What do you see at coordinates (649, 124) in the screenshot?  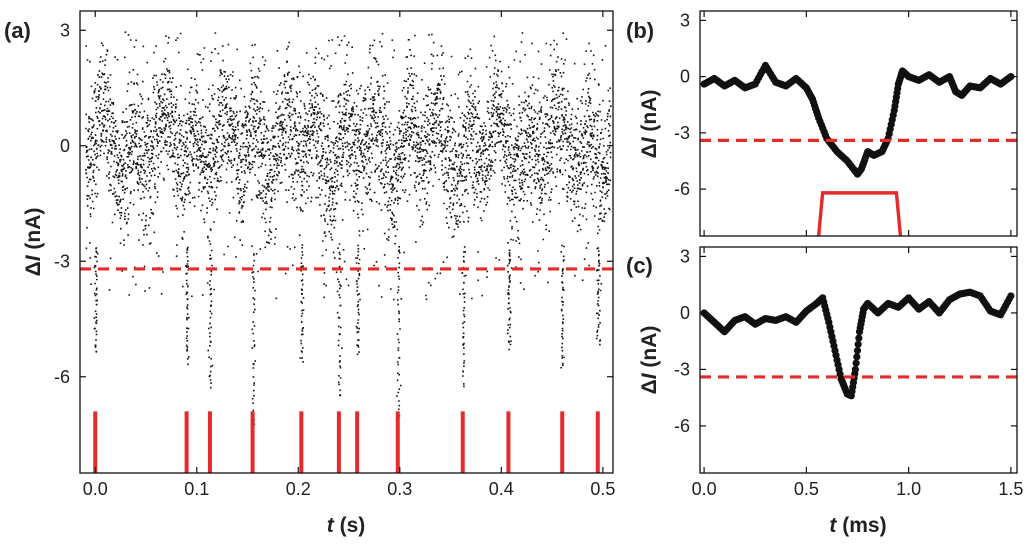 I see `panel-b-y-axis-label: ΔI (nA)` at bounding box center [649, 124].